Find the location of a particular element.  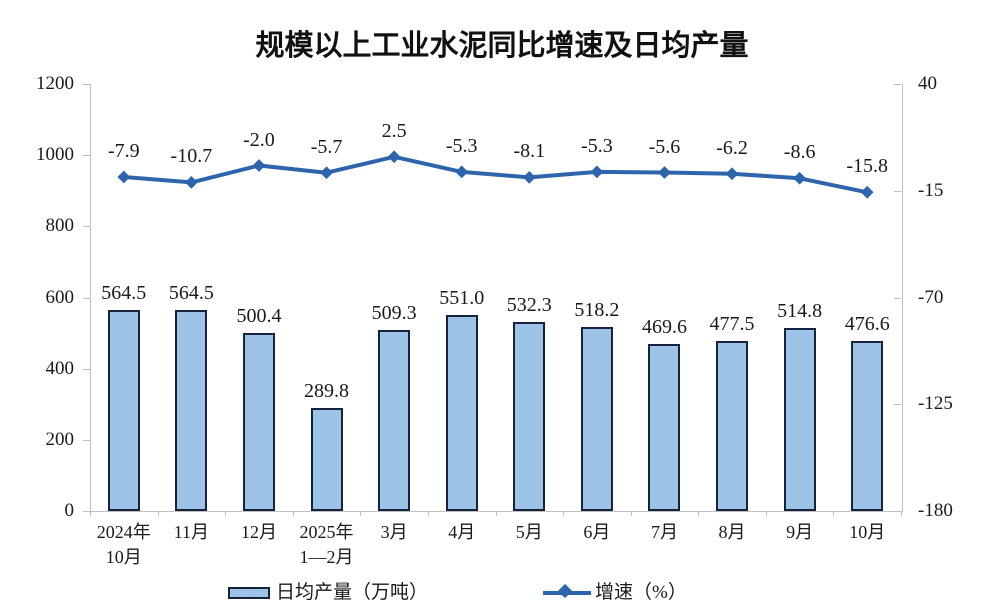

y-axis-right-label: -180 is located at coordinates (935, 510).